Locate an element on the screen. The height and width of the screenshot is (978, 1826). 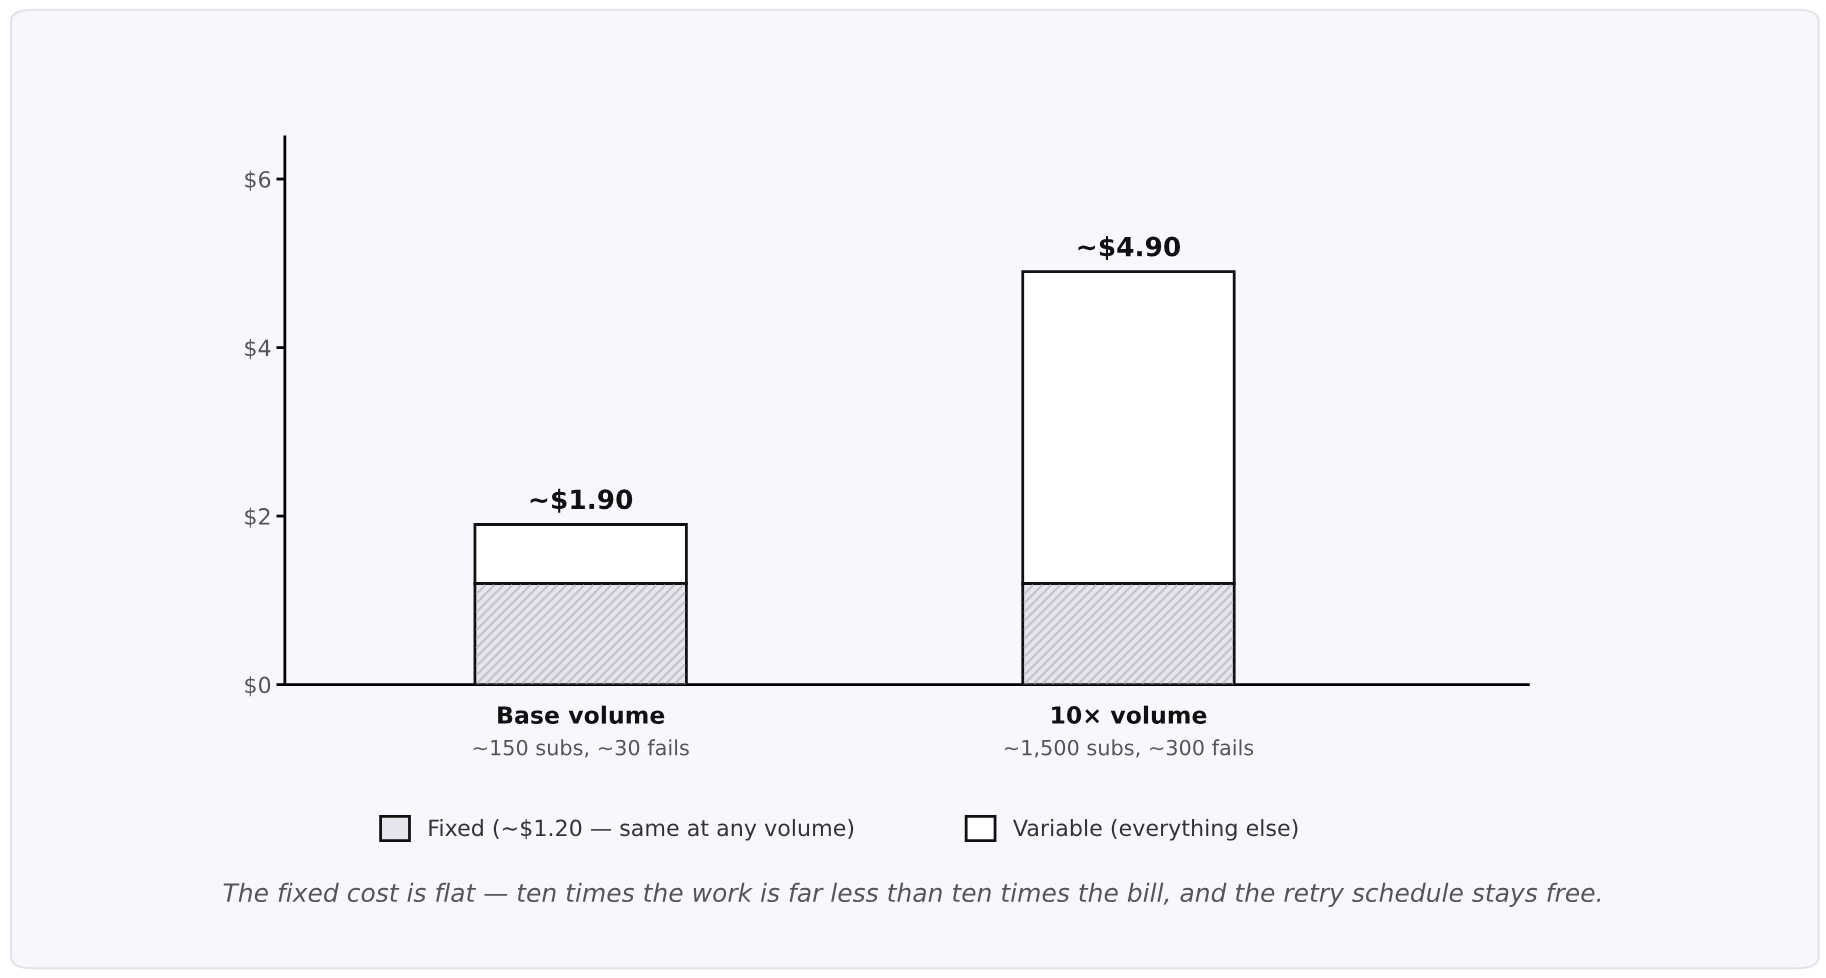
y-tick-label: $2 is located at coordinates (257, 517).